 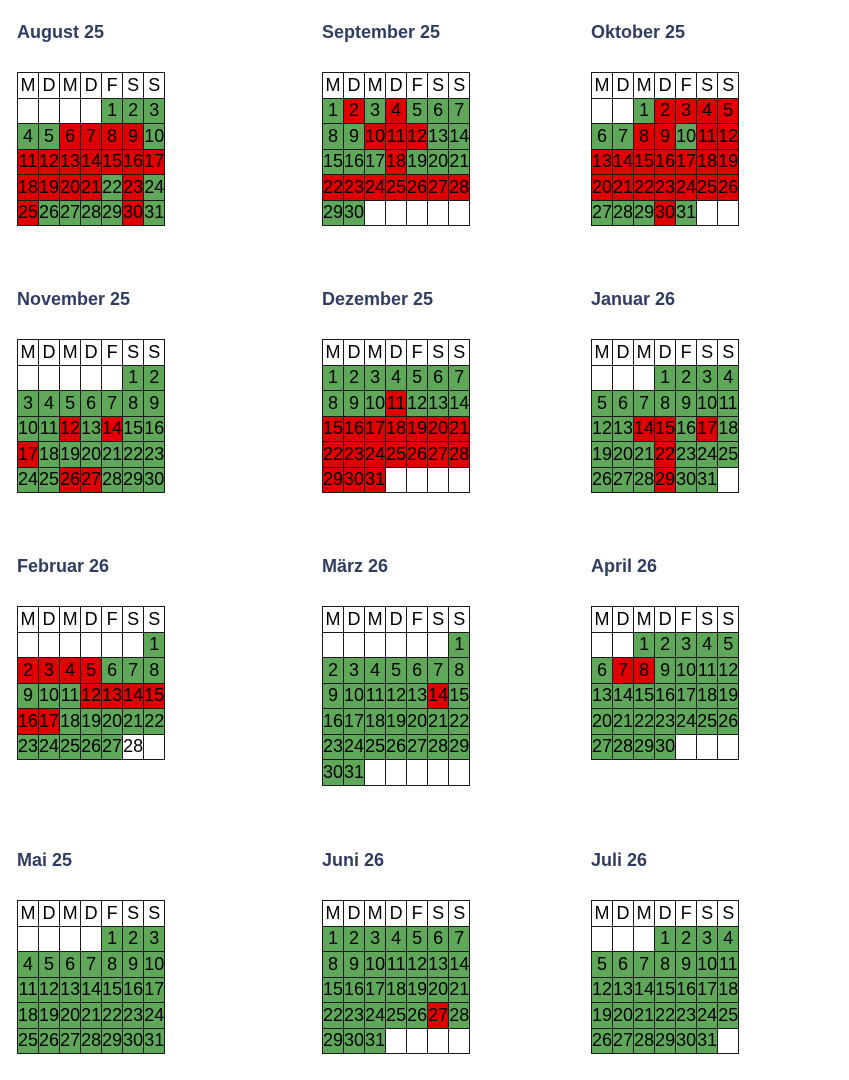 I want to click on month-title: Oktober 25, so click(x=638, y=32).